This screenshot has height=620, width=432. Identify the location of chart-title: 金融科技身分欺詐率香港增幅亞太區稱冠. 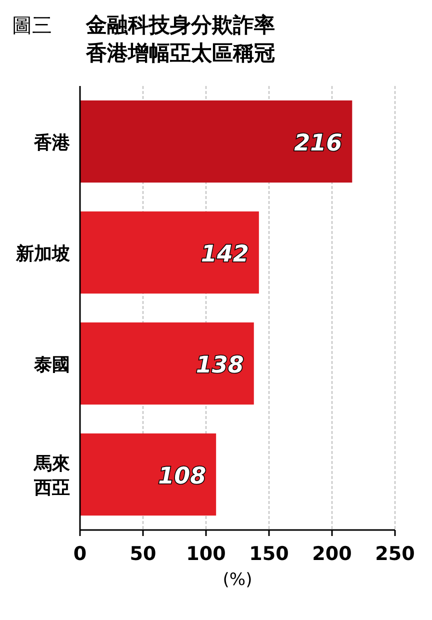
(180, 39).